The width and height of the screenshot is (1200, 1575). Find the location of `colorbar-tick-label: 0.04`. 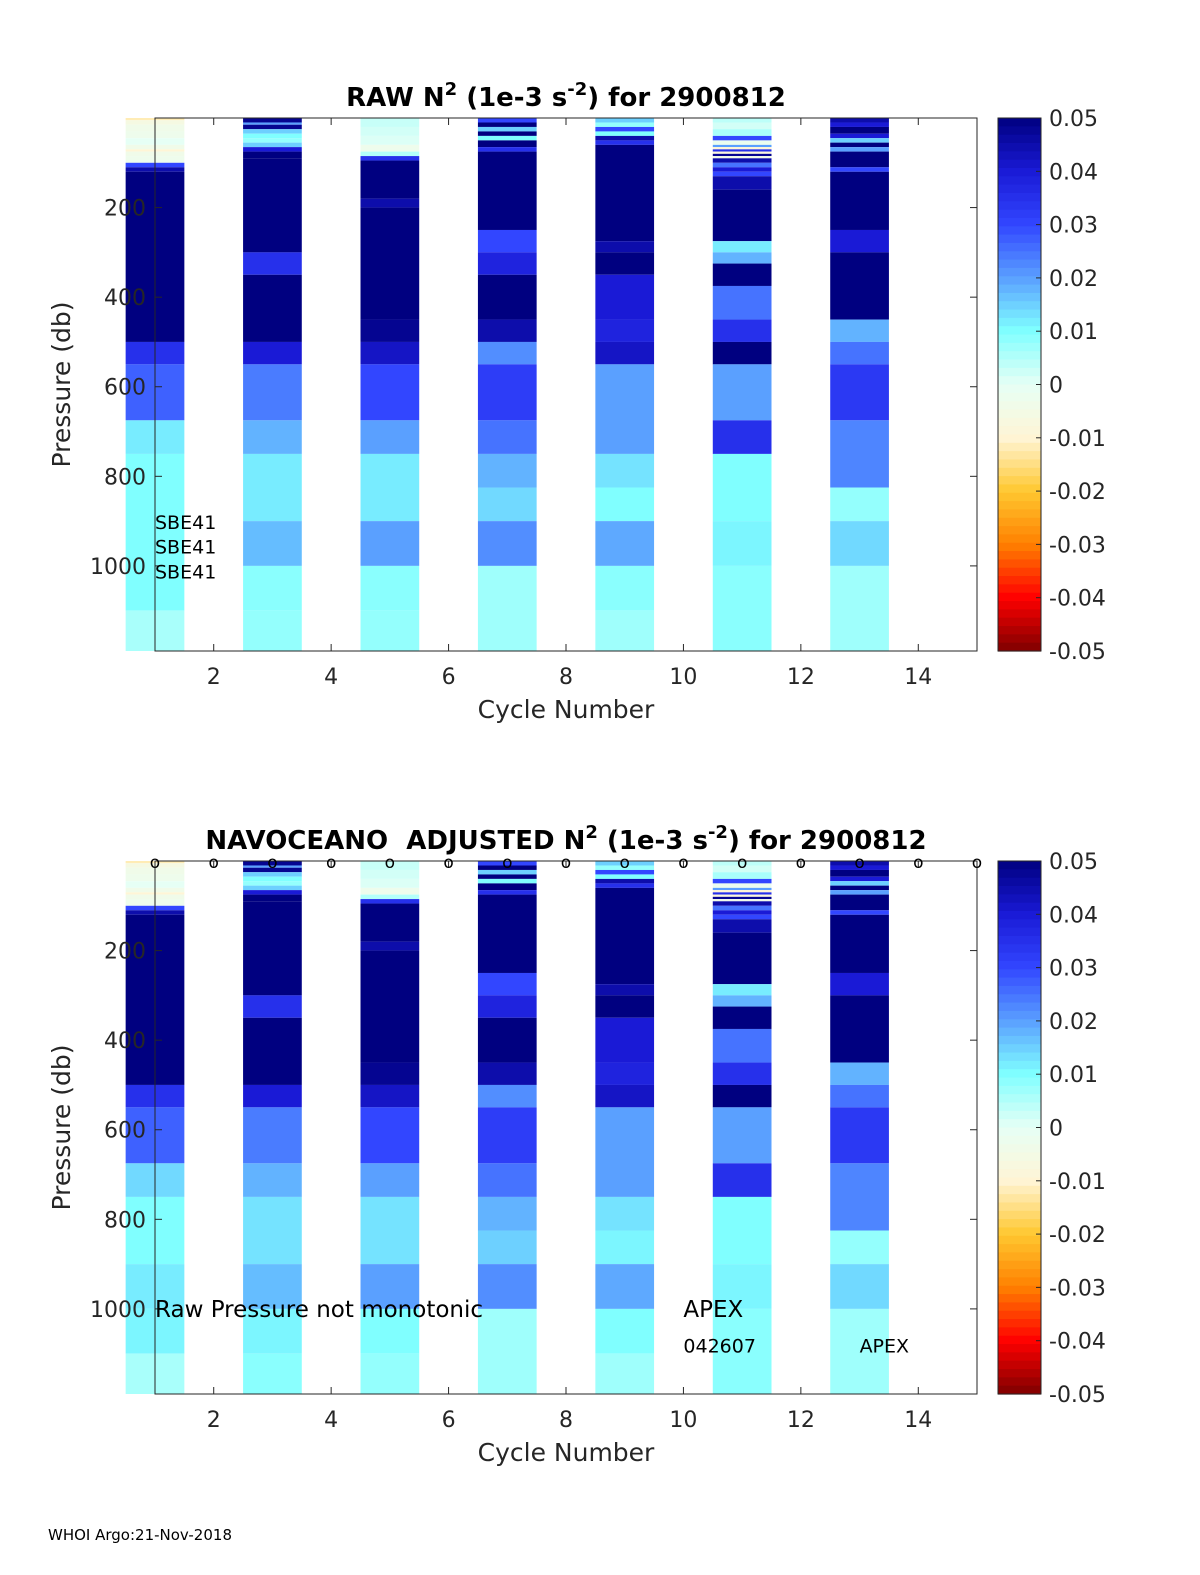

colorbar-tick-label: 0.04 is located at coordinates (1073, 915).